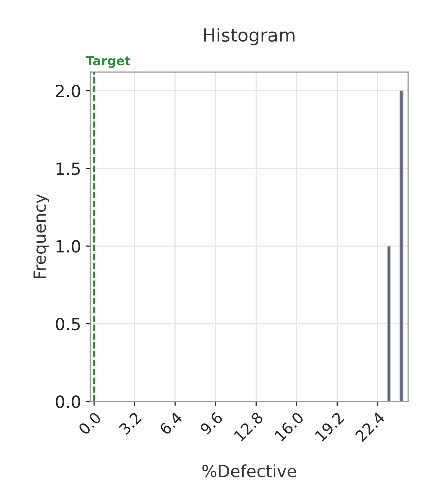  Describe the element at coordinates (68, 402) in the screenshot. I see `y-tick-label: 0.0` at that location.